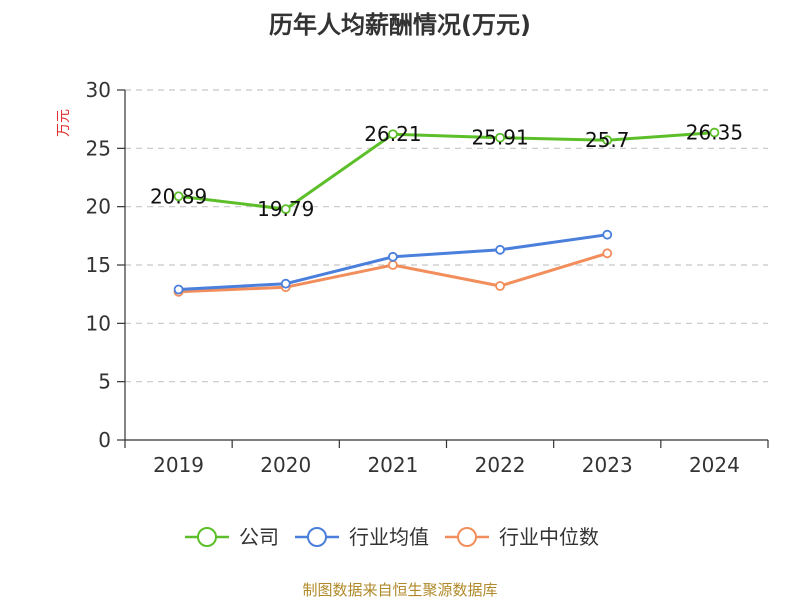  I want to click on data-label: 25.91, so click(499, 138).